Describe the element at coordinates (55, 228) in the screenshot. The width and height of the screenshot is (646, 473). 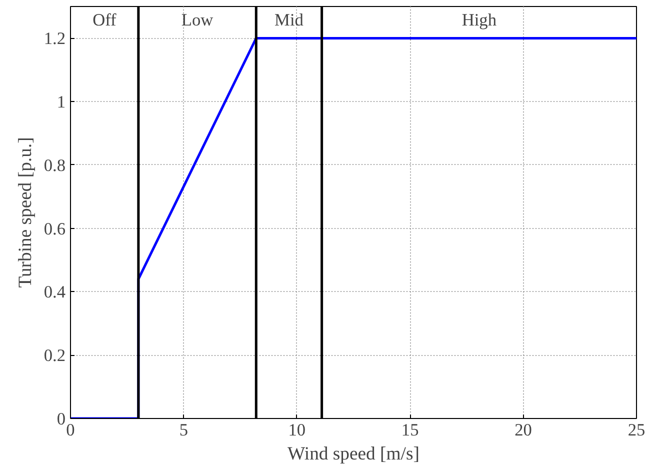
I see `y-tick-label: 0.6` at that location.